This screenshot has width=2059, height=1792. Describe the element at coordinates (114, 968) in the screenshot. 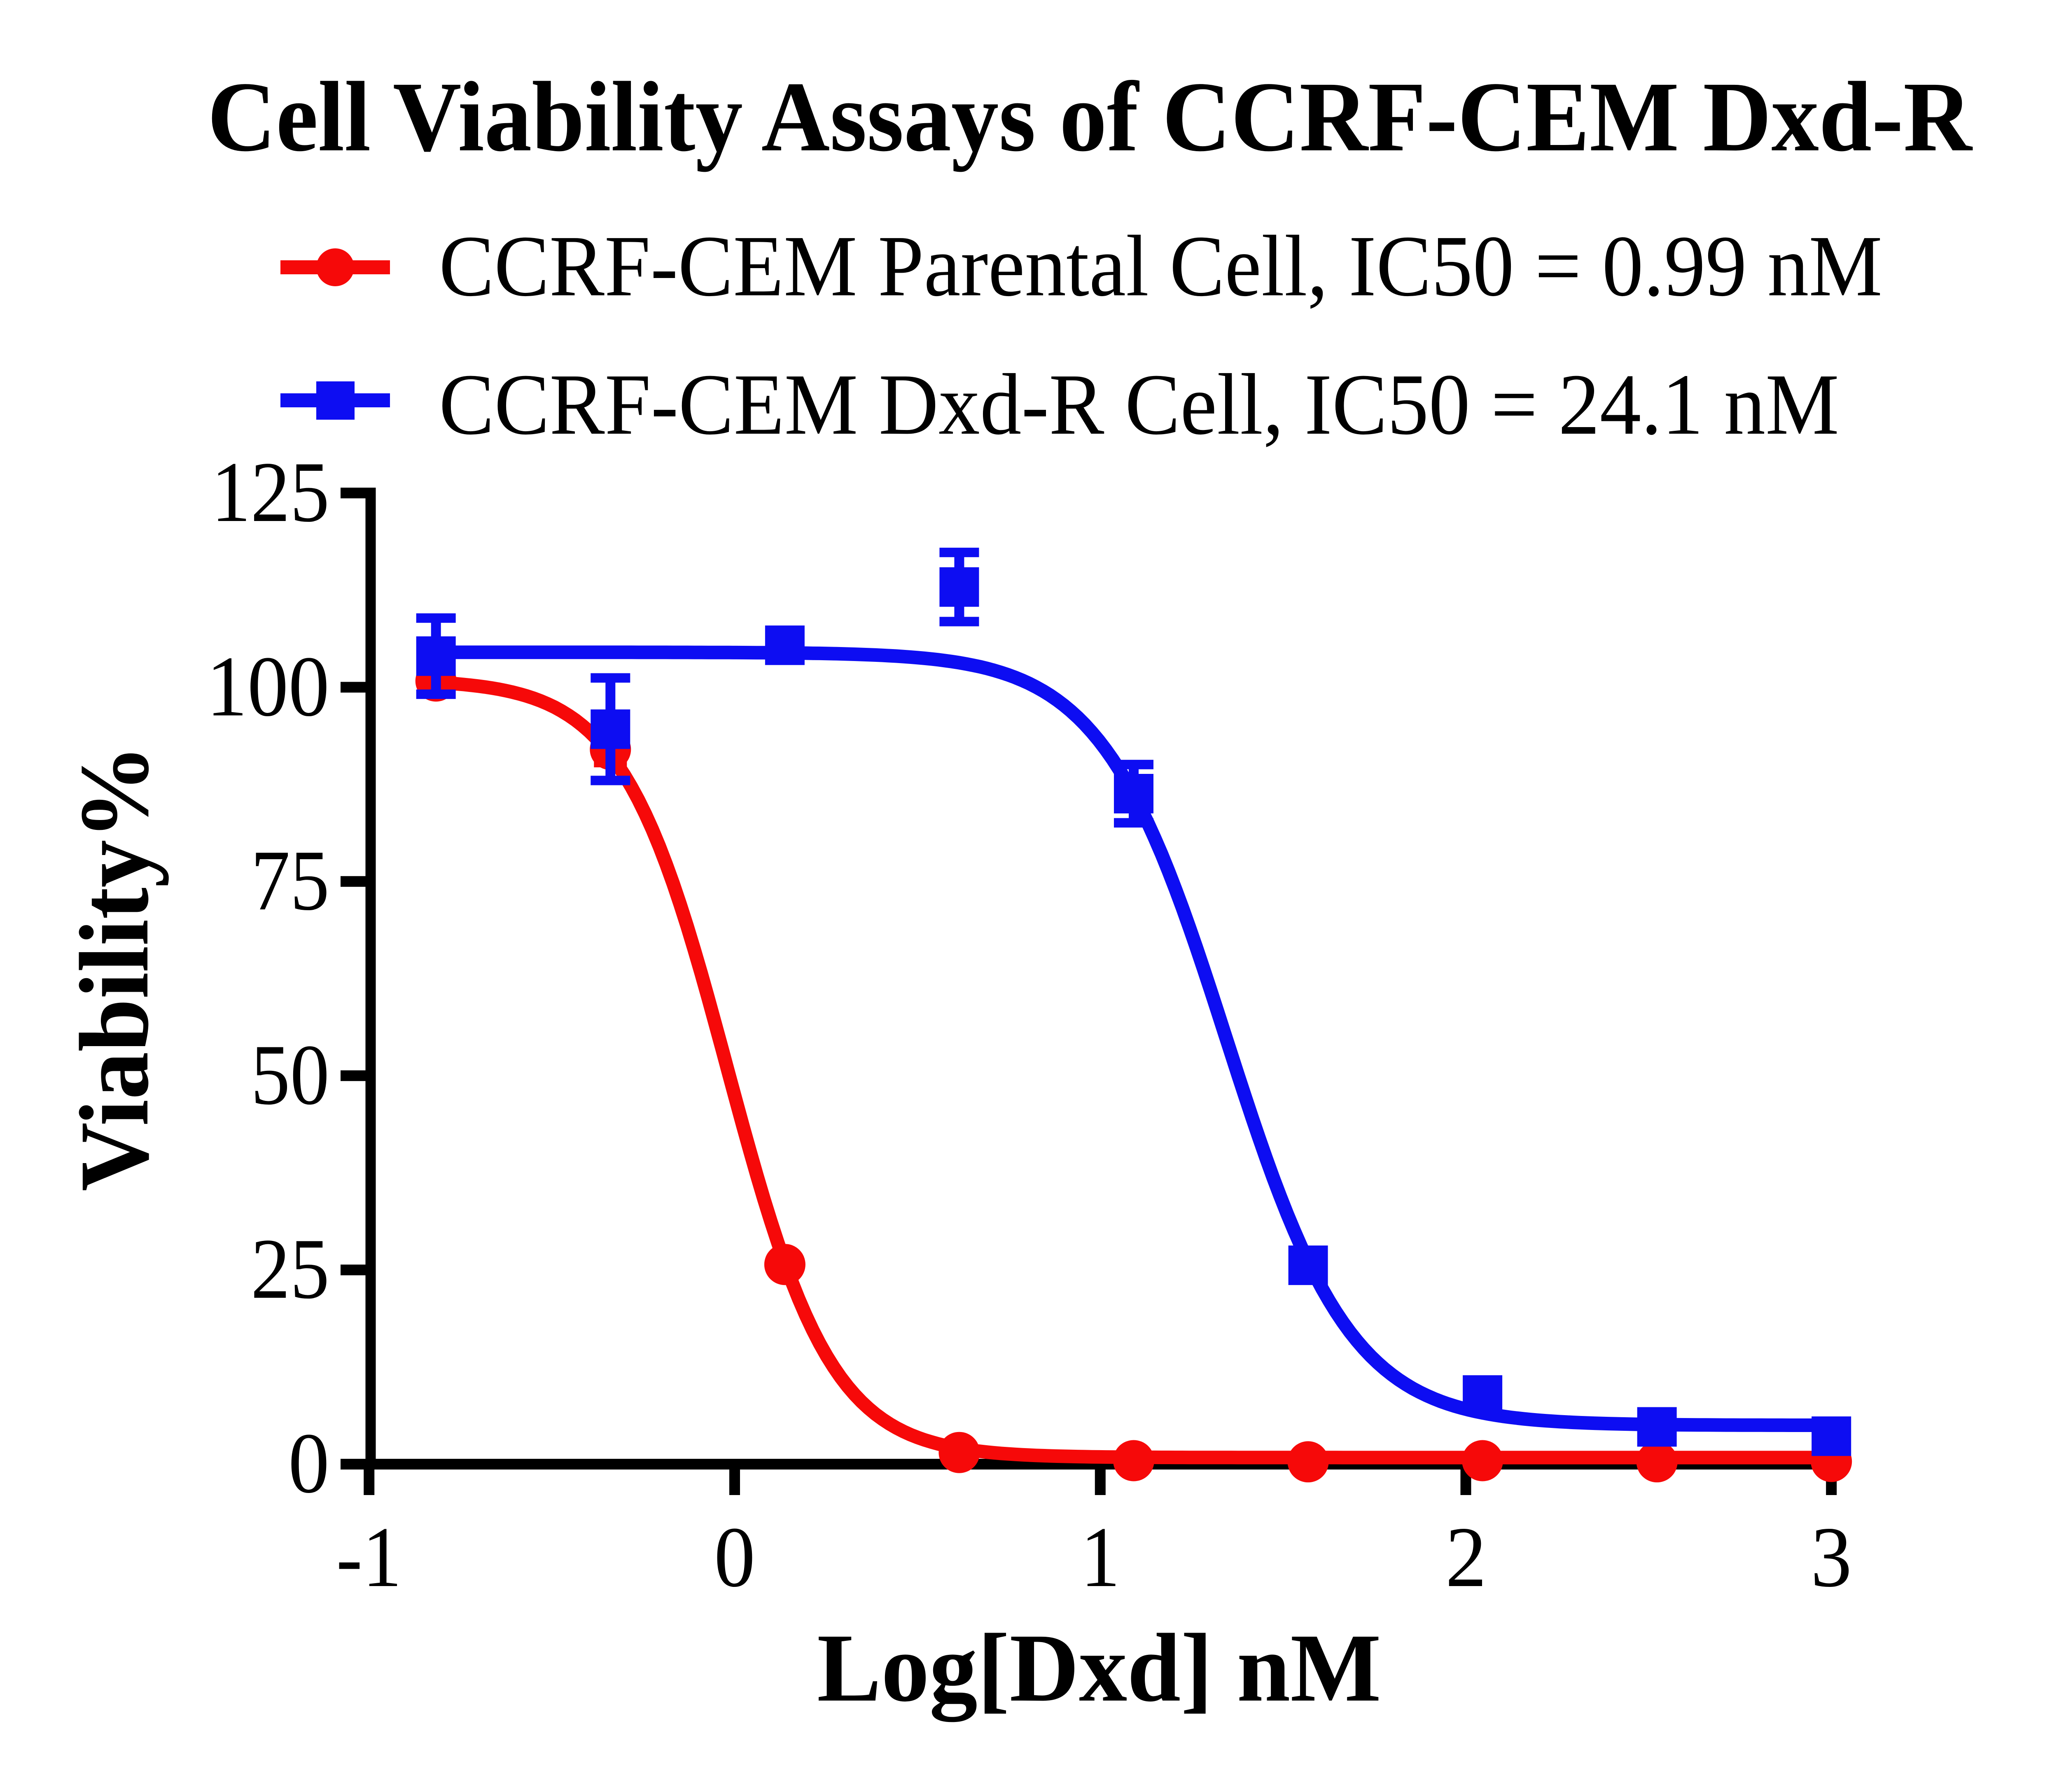

I see `svg-text: Viability%` at that location.